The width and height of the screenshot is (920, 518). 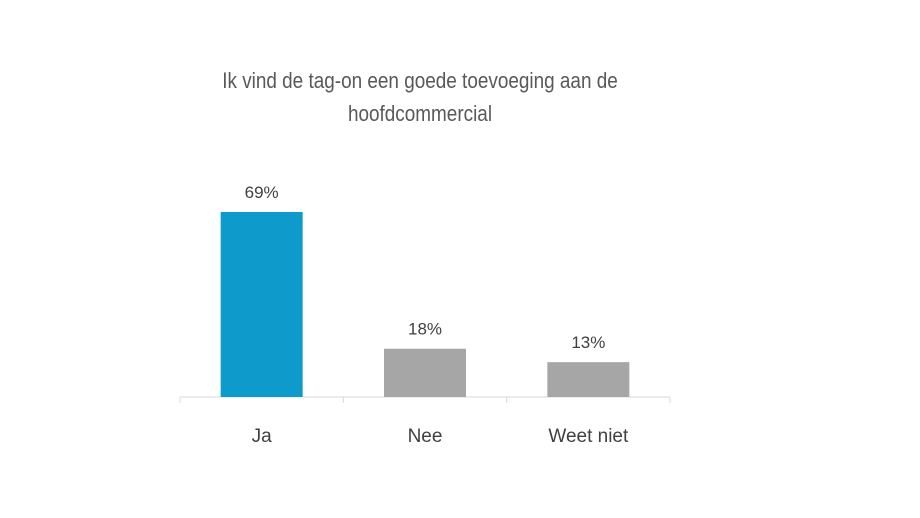 I want to click on category-label: Weet niet, so click(x=588, y=436).